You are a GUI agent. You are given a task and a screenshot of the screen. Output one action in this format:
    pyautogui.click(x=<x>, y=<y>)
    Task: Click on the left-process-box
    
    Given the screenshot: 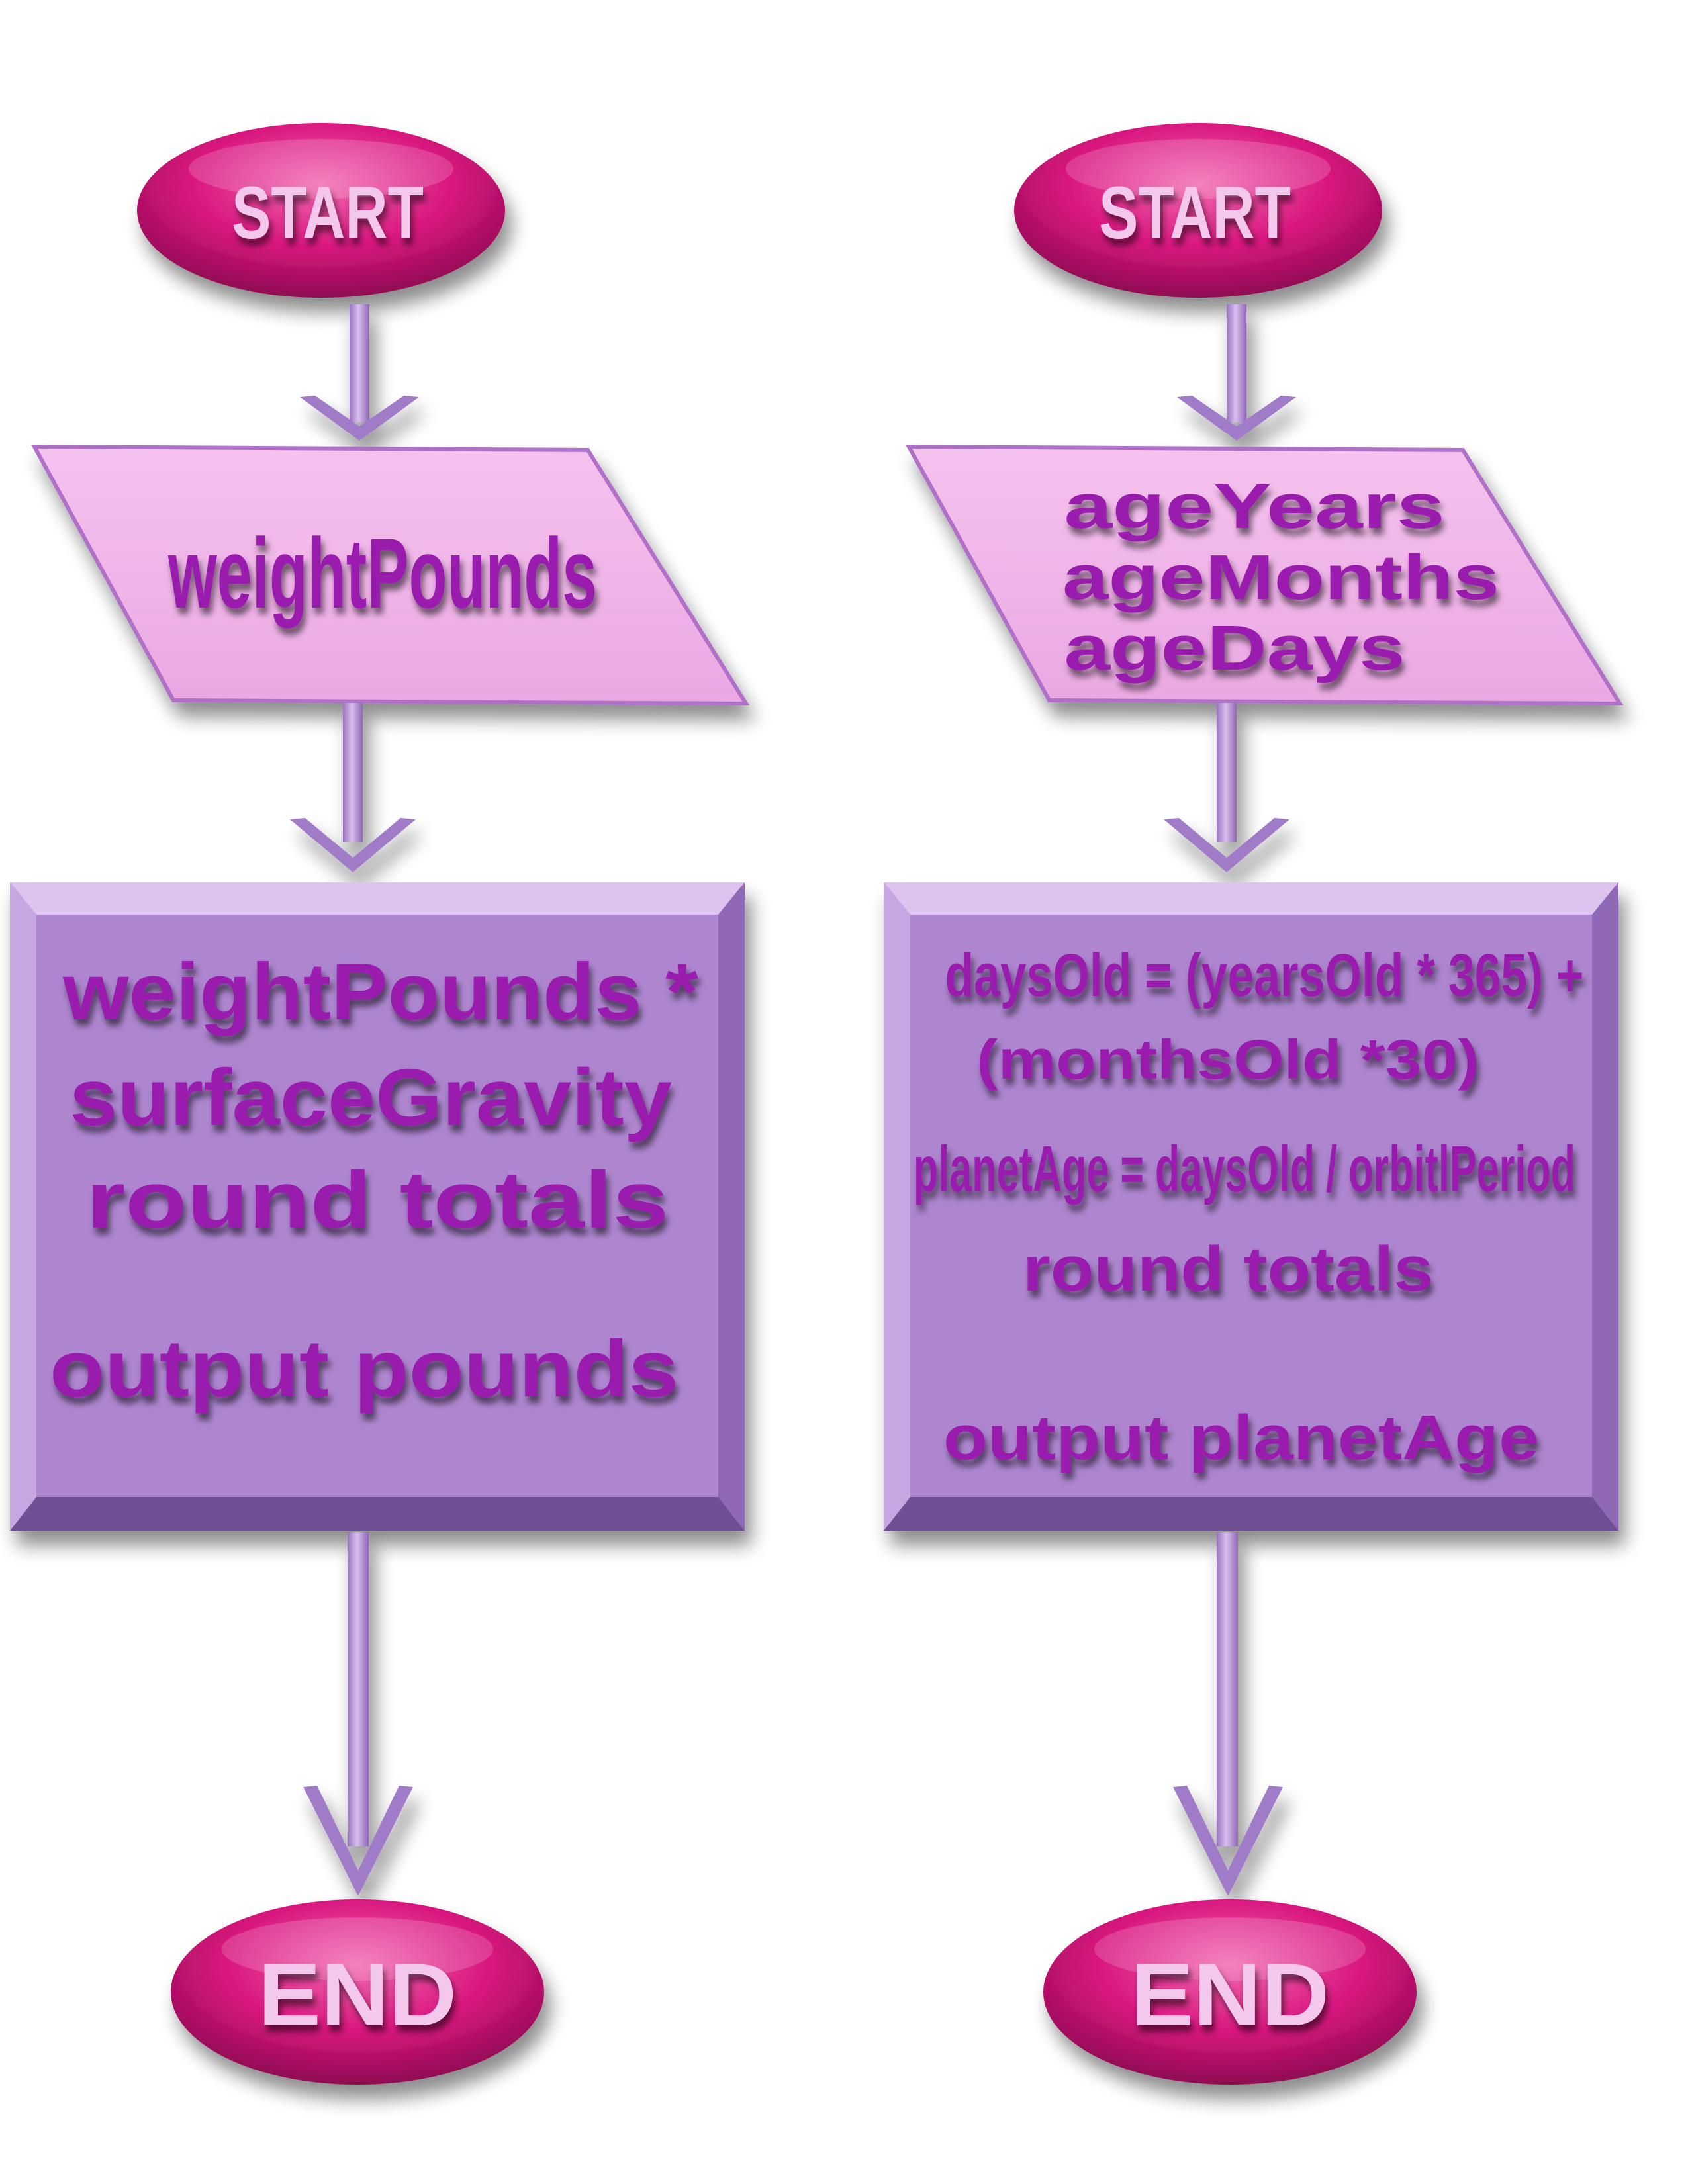 What is the action you would take?
    pyautogui.click(x=377, y=1206)
    